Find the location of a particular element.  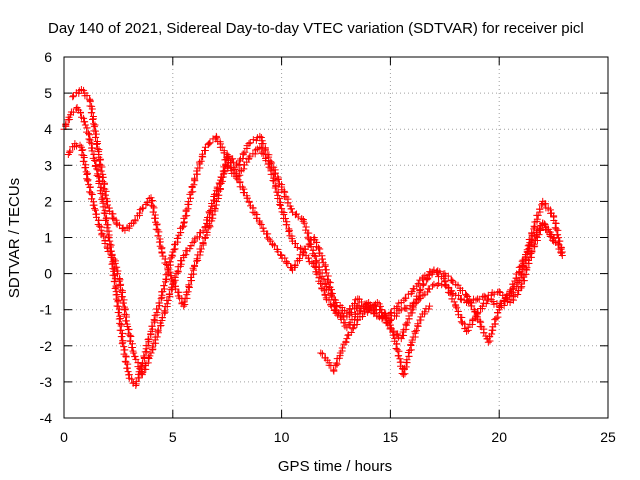

x-tick-label: 0 is located at coordinates (64, 437).